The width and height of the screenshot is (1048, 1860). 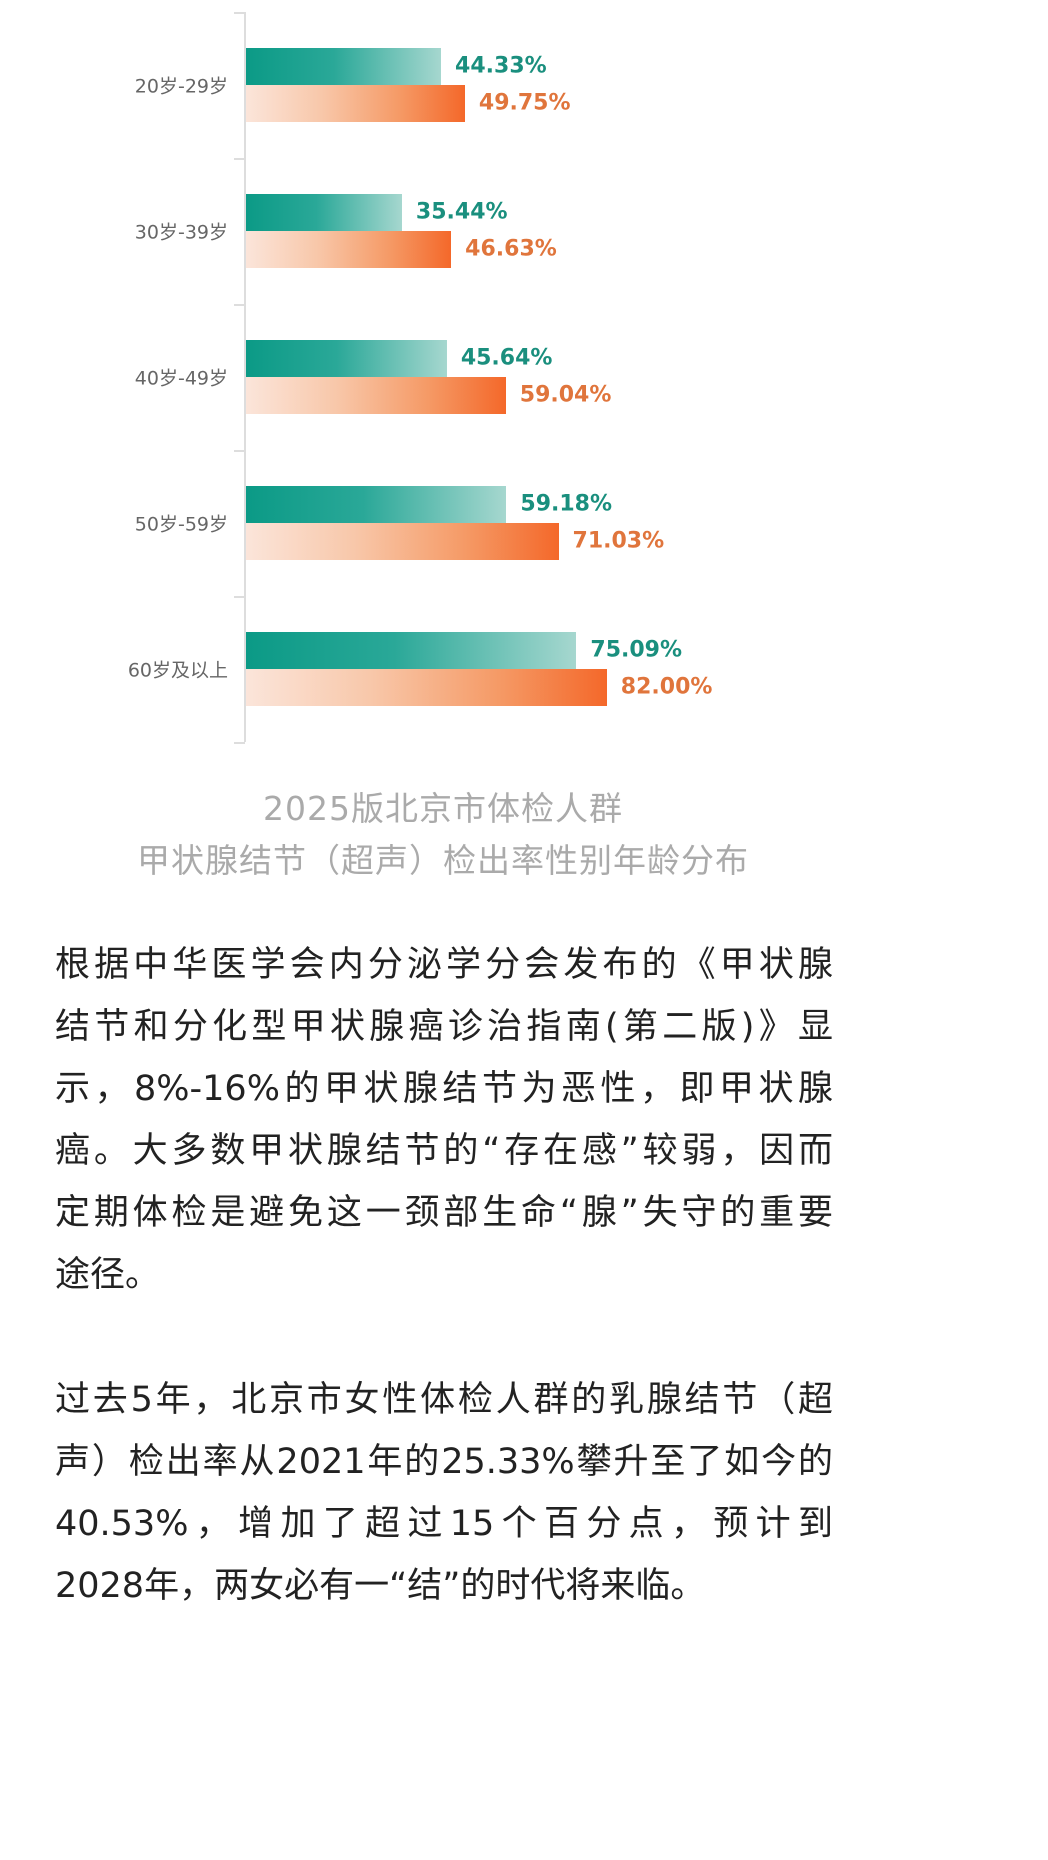 I want to click on text-line: 途径。, so click(x=108, y=1275).